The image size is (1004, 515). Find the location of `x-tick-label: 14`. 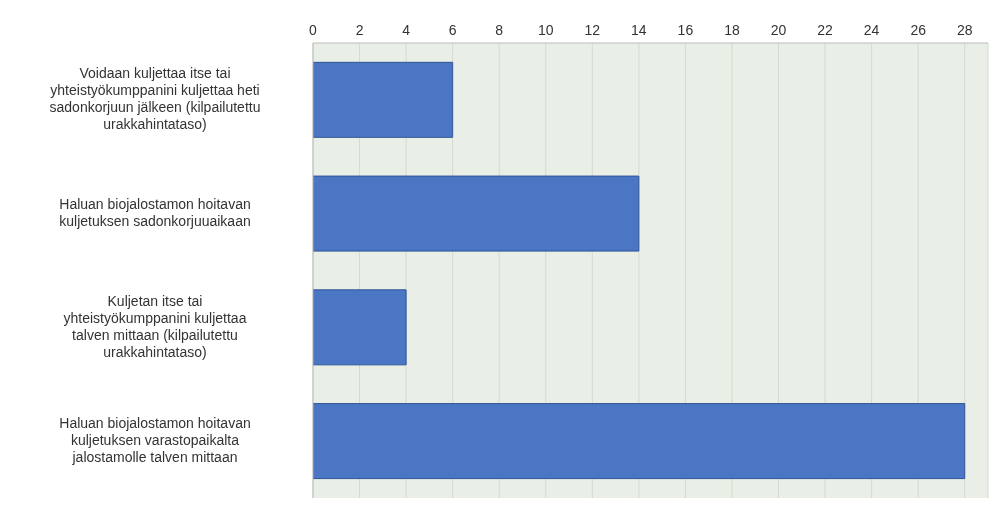

x-tick-label: 14 is located at coordinates (639, 30).